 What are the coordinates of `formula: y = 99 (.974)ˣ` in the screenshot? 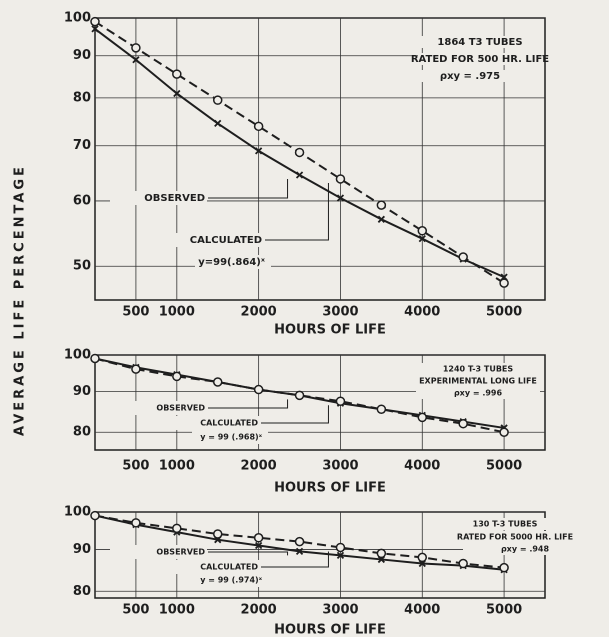 It's located at (231, 580).